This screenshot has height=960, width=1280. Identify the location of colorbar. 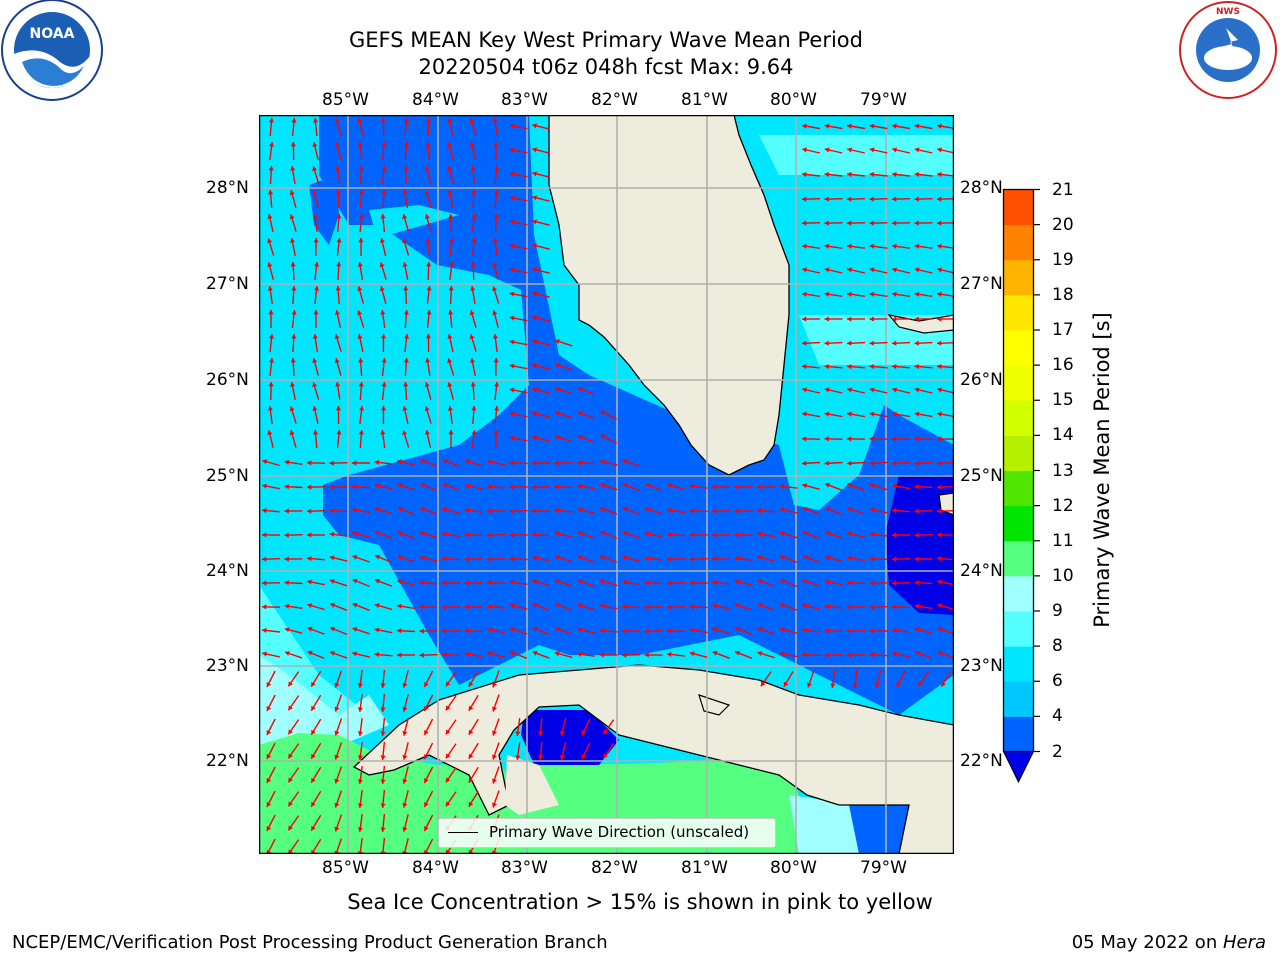
(1021, 486).